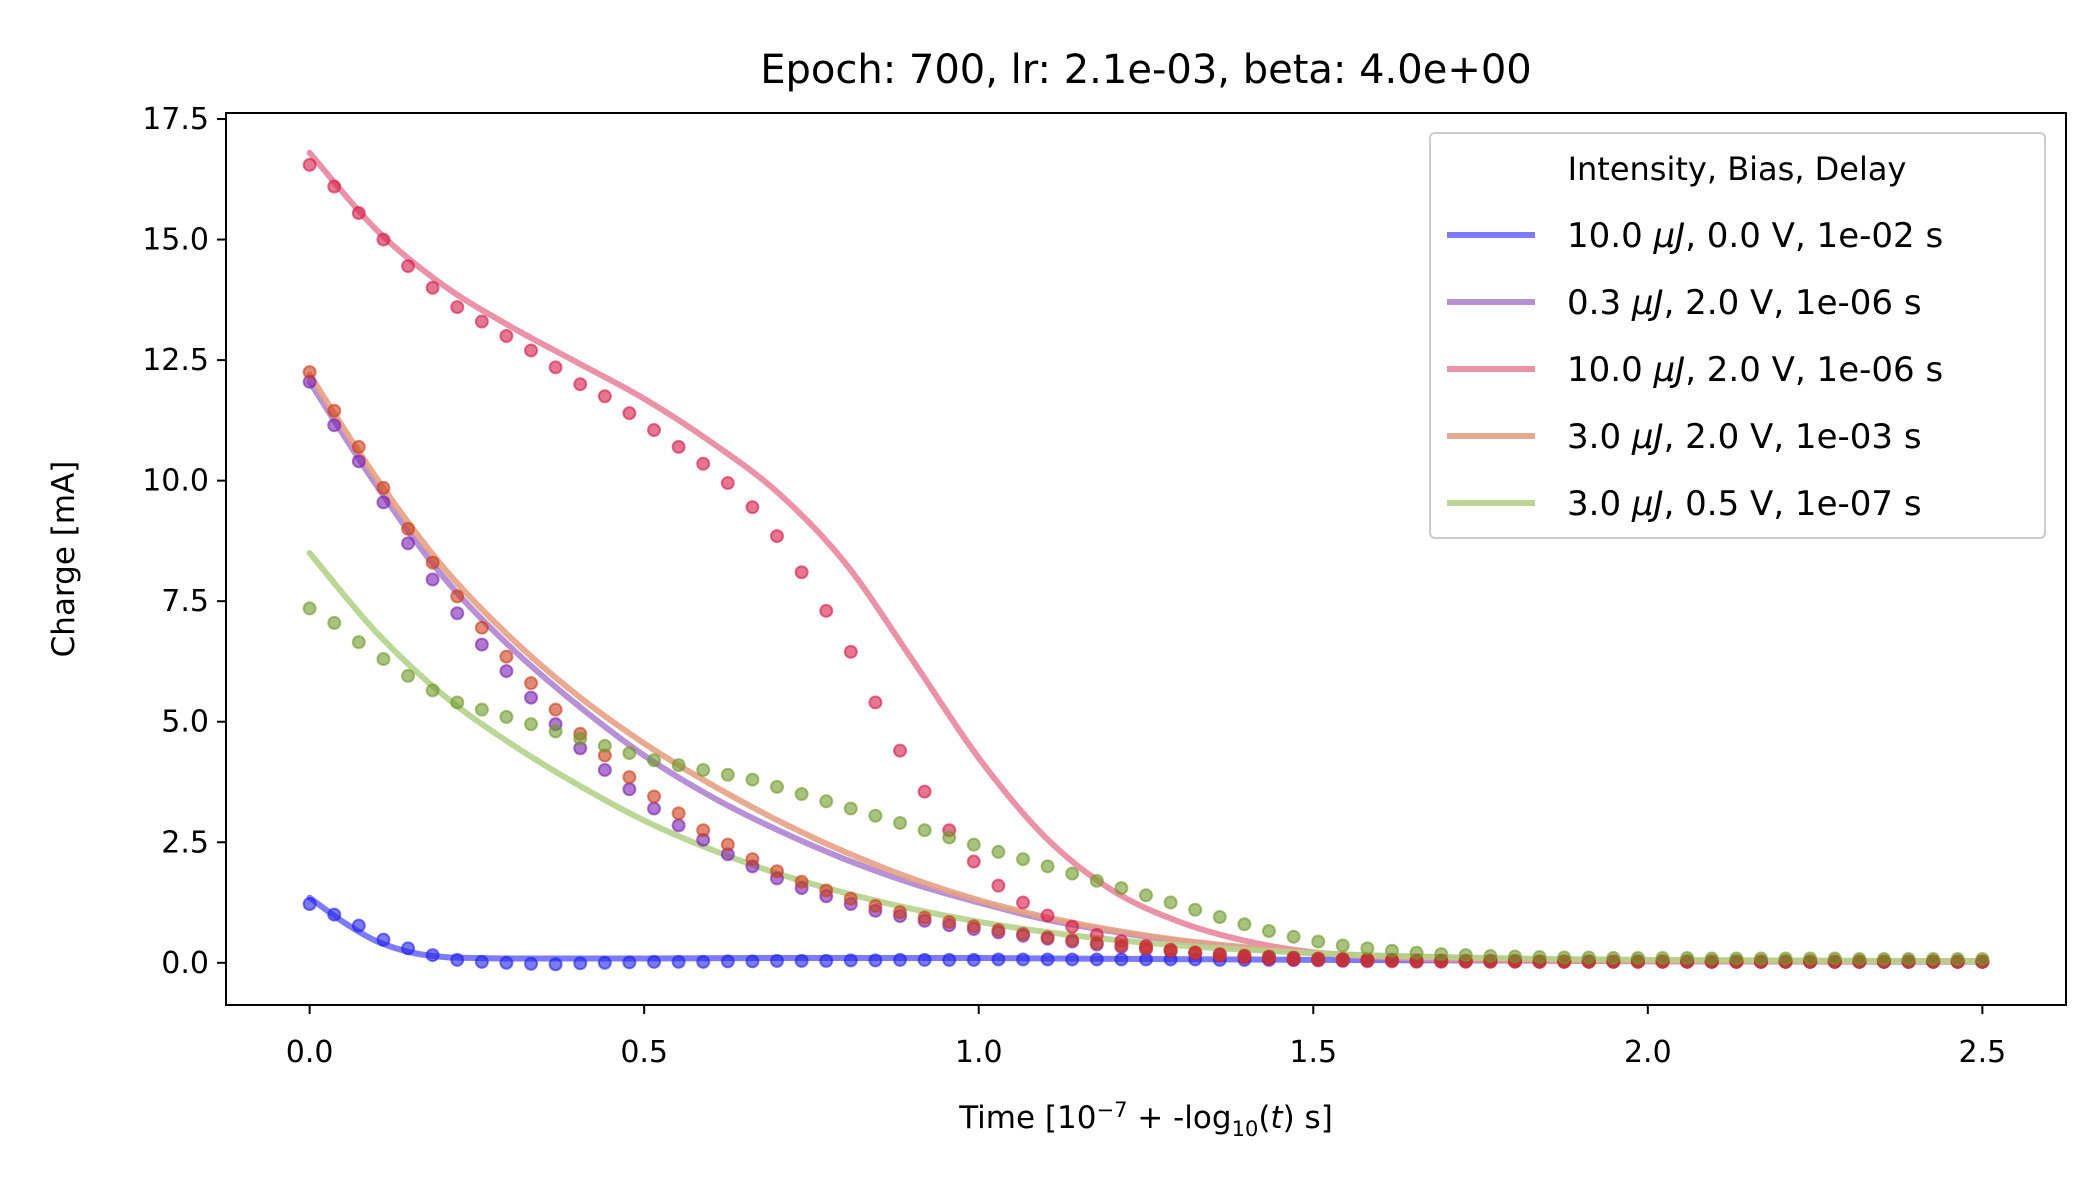 This screenshot has height=1200, width=2100. What do you see at coordinates (1744, 303) in the screenshot?
I see `legend-label: 0.3 μJ, 2.0 V, 1e-06 s` at bounding box center [1744, 303].